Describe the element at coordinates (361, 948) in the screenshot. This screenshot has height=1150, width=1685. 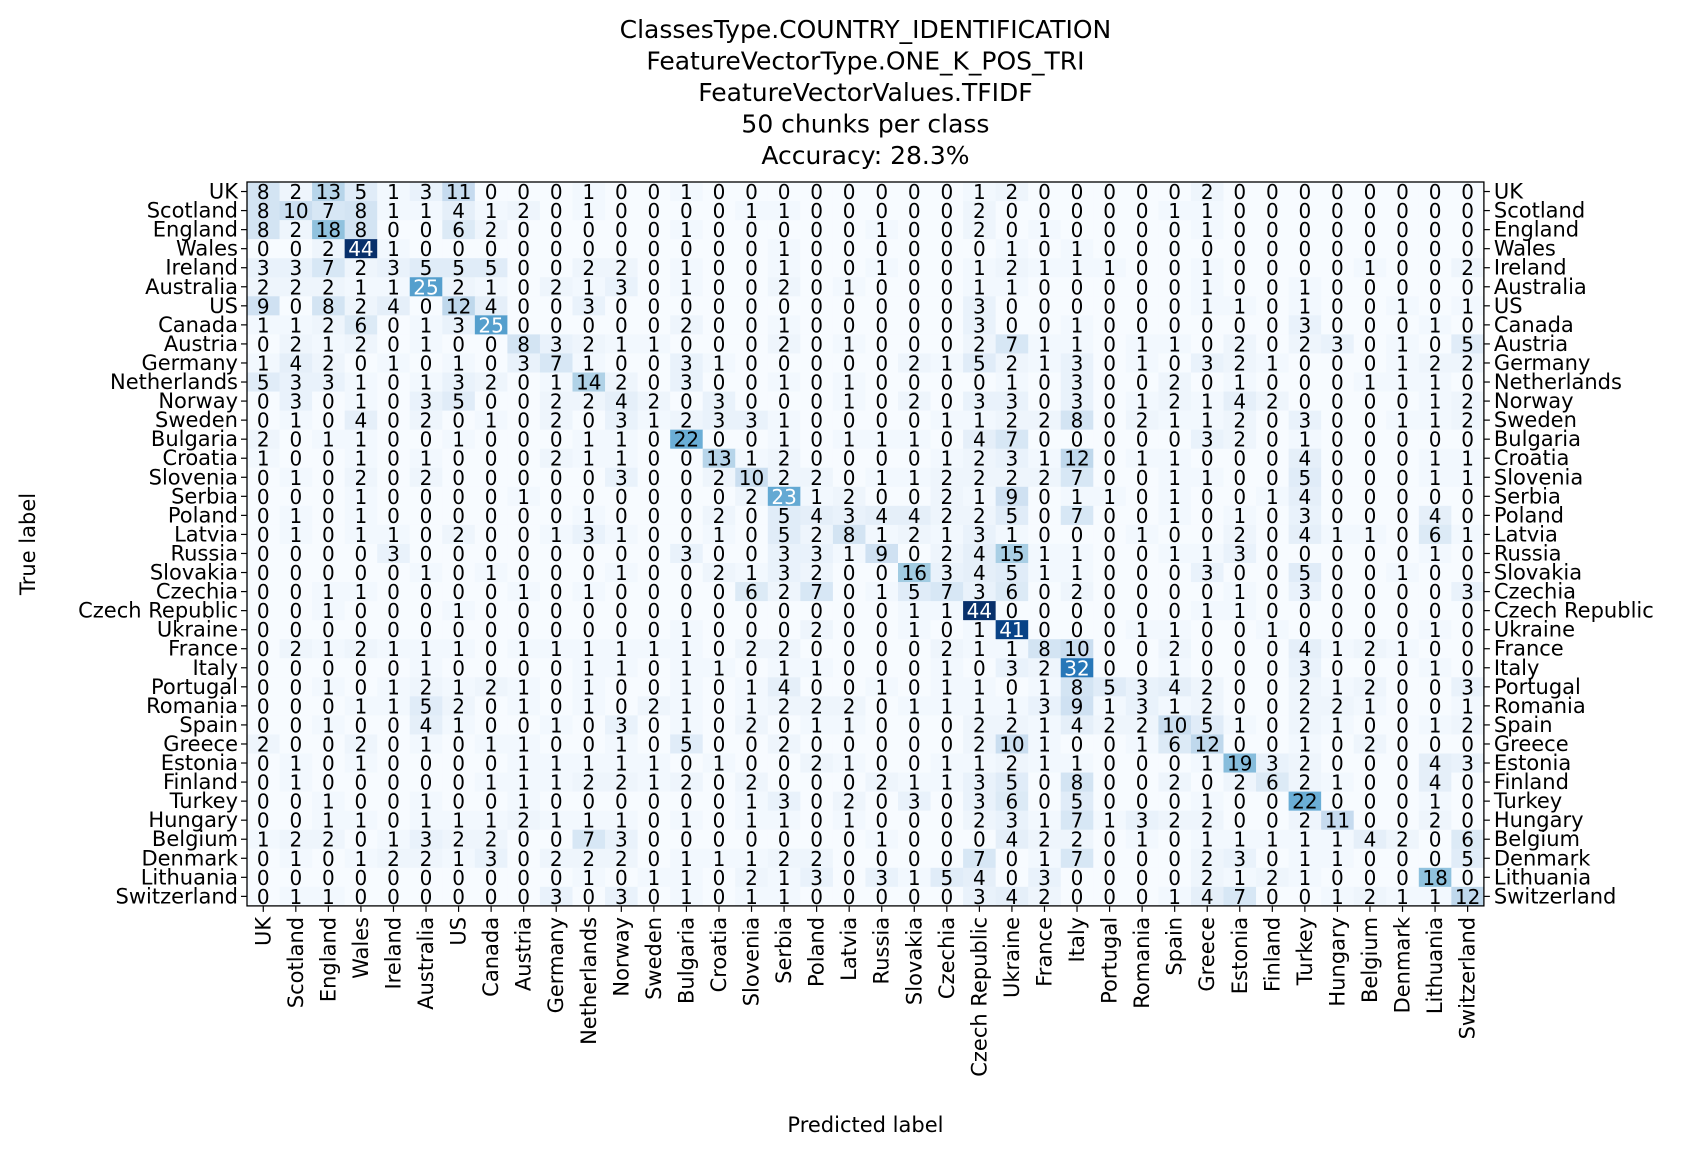
I see `x-tick-label: Wales` at that location.